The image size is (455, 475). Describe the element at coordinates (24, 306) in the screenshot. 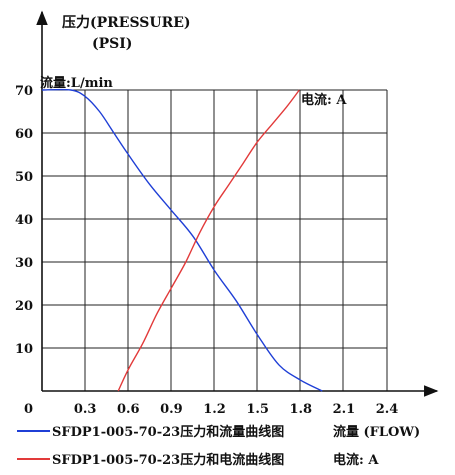

I see `y-tick-label: 20` at that location.